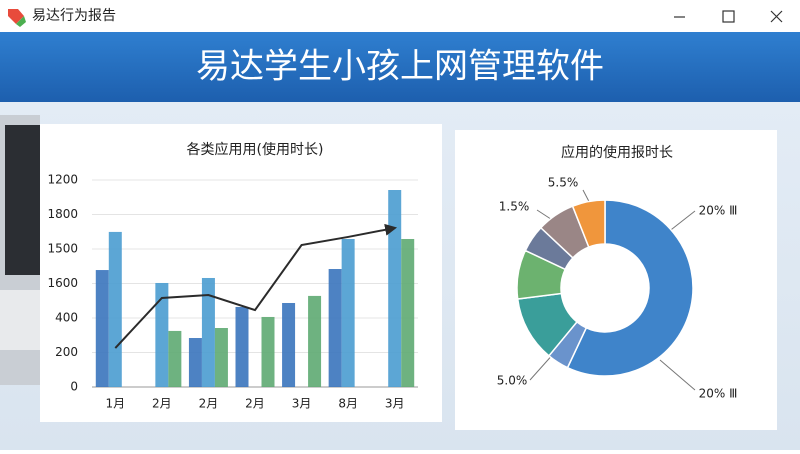 The width and height of the screenshot is (800, 454). What do you see at coordinates (514, 207) in the screenshot?
I see `pie-label: 1.5%` at bounding box center [514, 207].